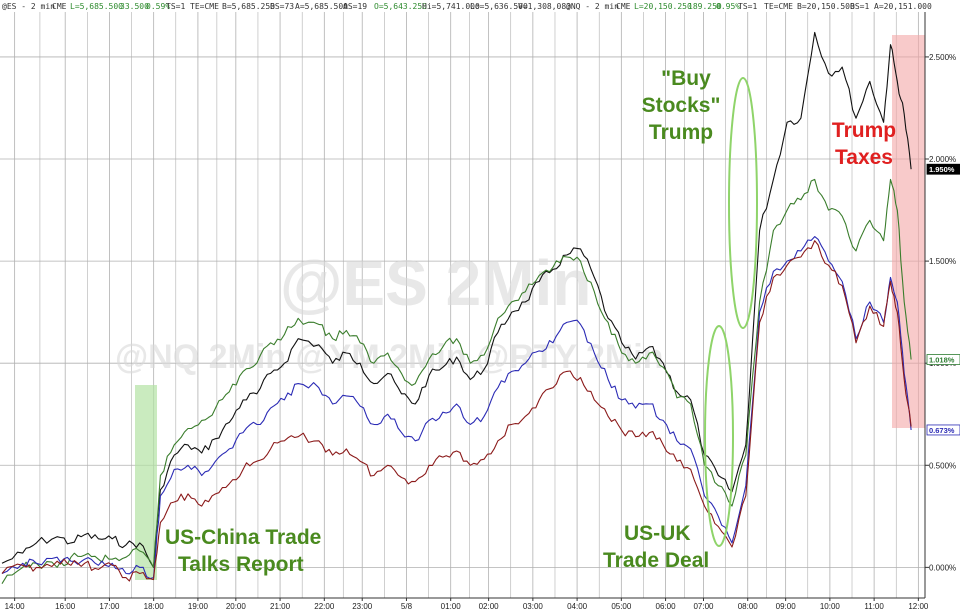  Describe the element at coordinates (59, 6) in the screenshot. I see `es-exchange: CME` at that location.